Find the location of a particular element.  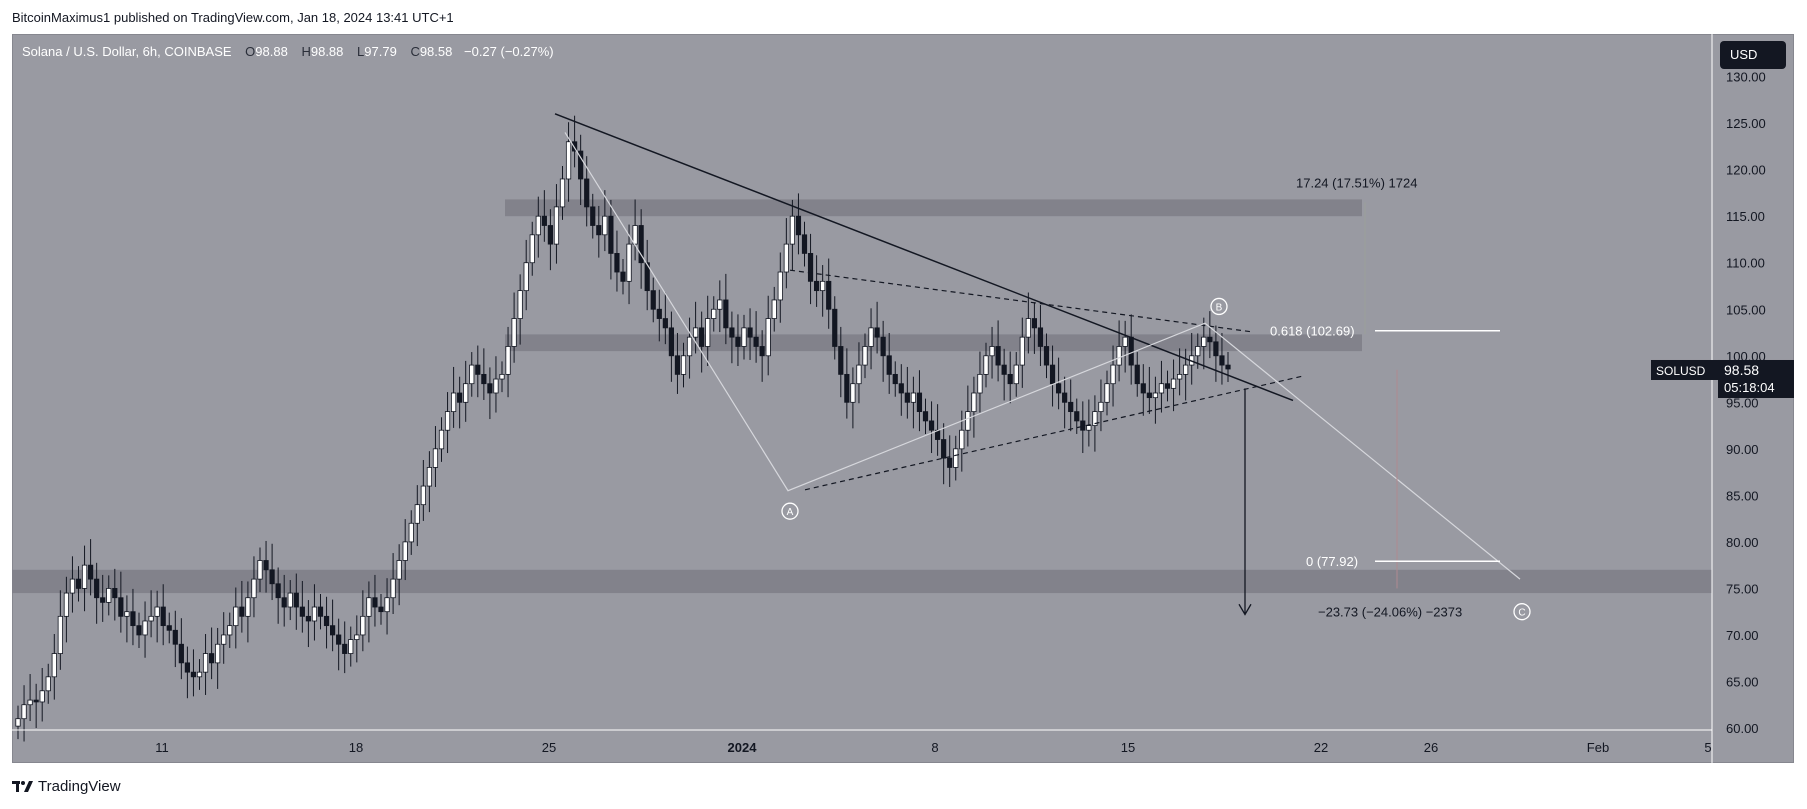

time-axis-tick: 5 is located at coordinates (1707, 747).